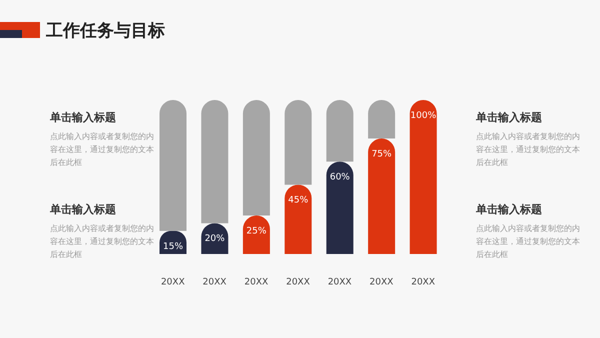  I want to click on data-label: 60%, so click(340, 177).